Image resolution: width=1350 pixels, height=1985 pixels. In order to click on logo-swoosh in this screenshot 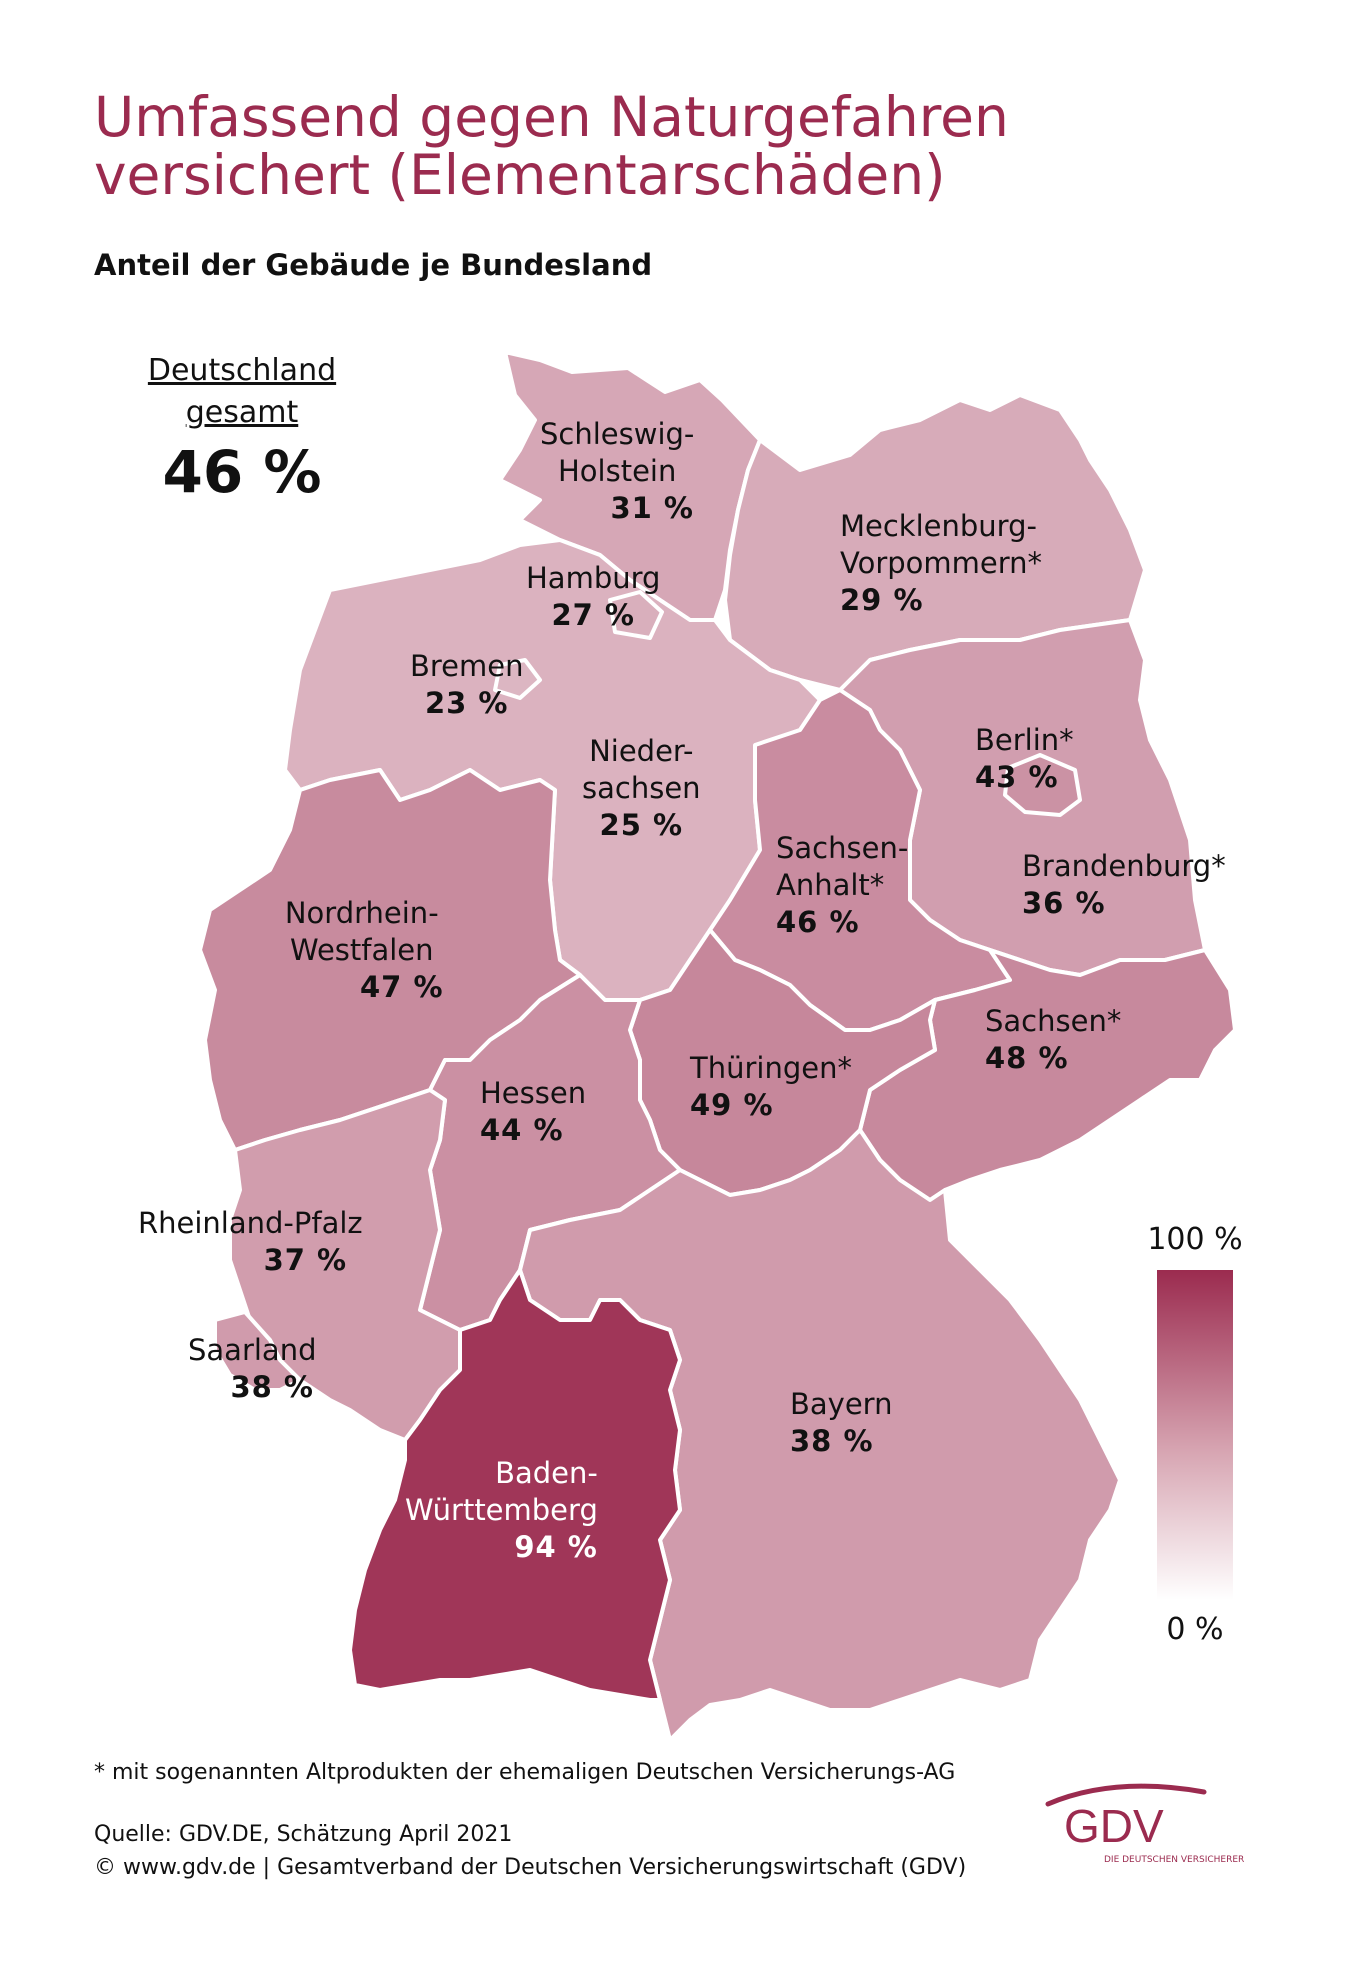, I will do `click(1126, 1795)`.